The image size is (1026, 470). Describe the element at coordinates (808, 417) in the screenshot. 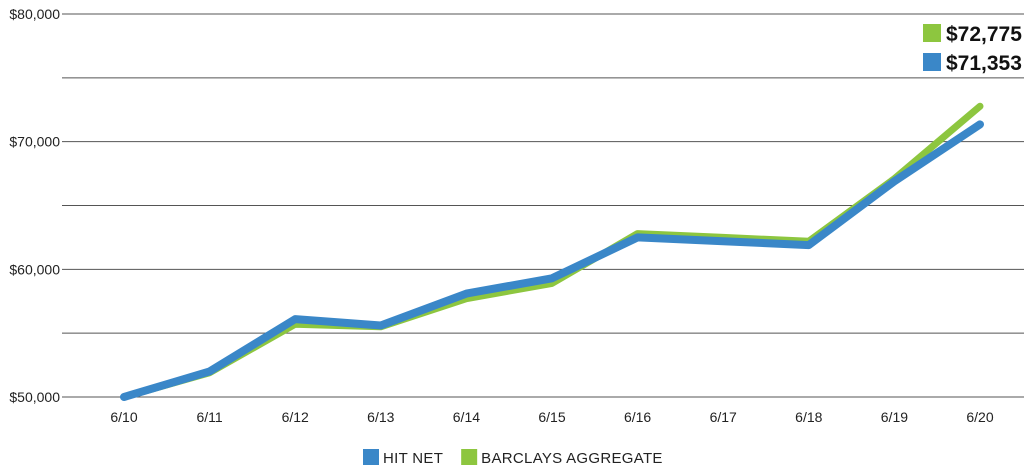

I see `x-tick-label: 6/18` at that location.